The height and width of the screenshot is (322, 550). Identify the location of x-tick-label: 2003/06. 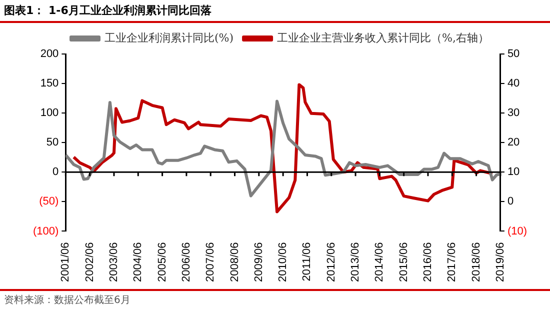
(114, 262).